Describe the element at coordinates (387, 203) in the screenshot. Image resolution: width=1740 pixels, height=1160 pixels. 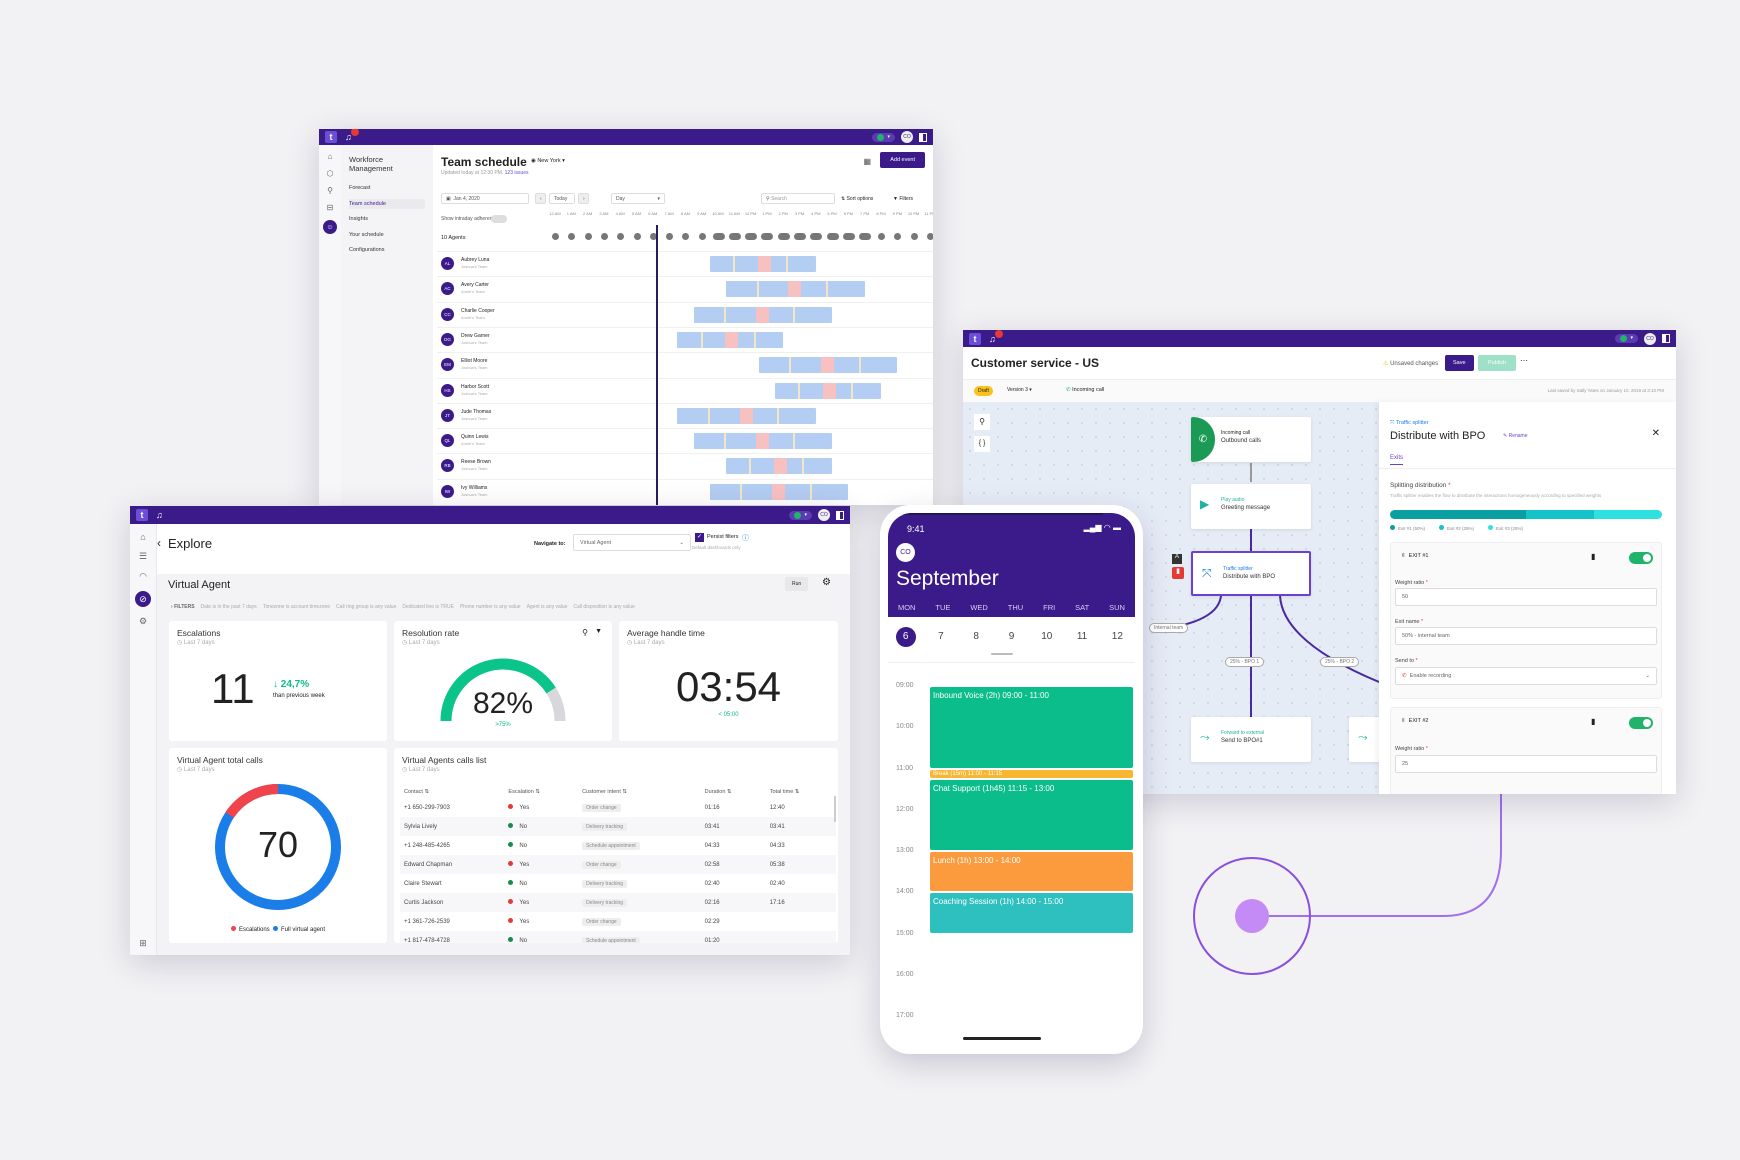
I see `sidebar-item-team-schedule: Team schedule` at that location.